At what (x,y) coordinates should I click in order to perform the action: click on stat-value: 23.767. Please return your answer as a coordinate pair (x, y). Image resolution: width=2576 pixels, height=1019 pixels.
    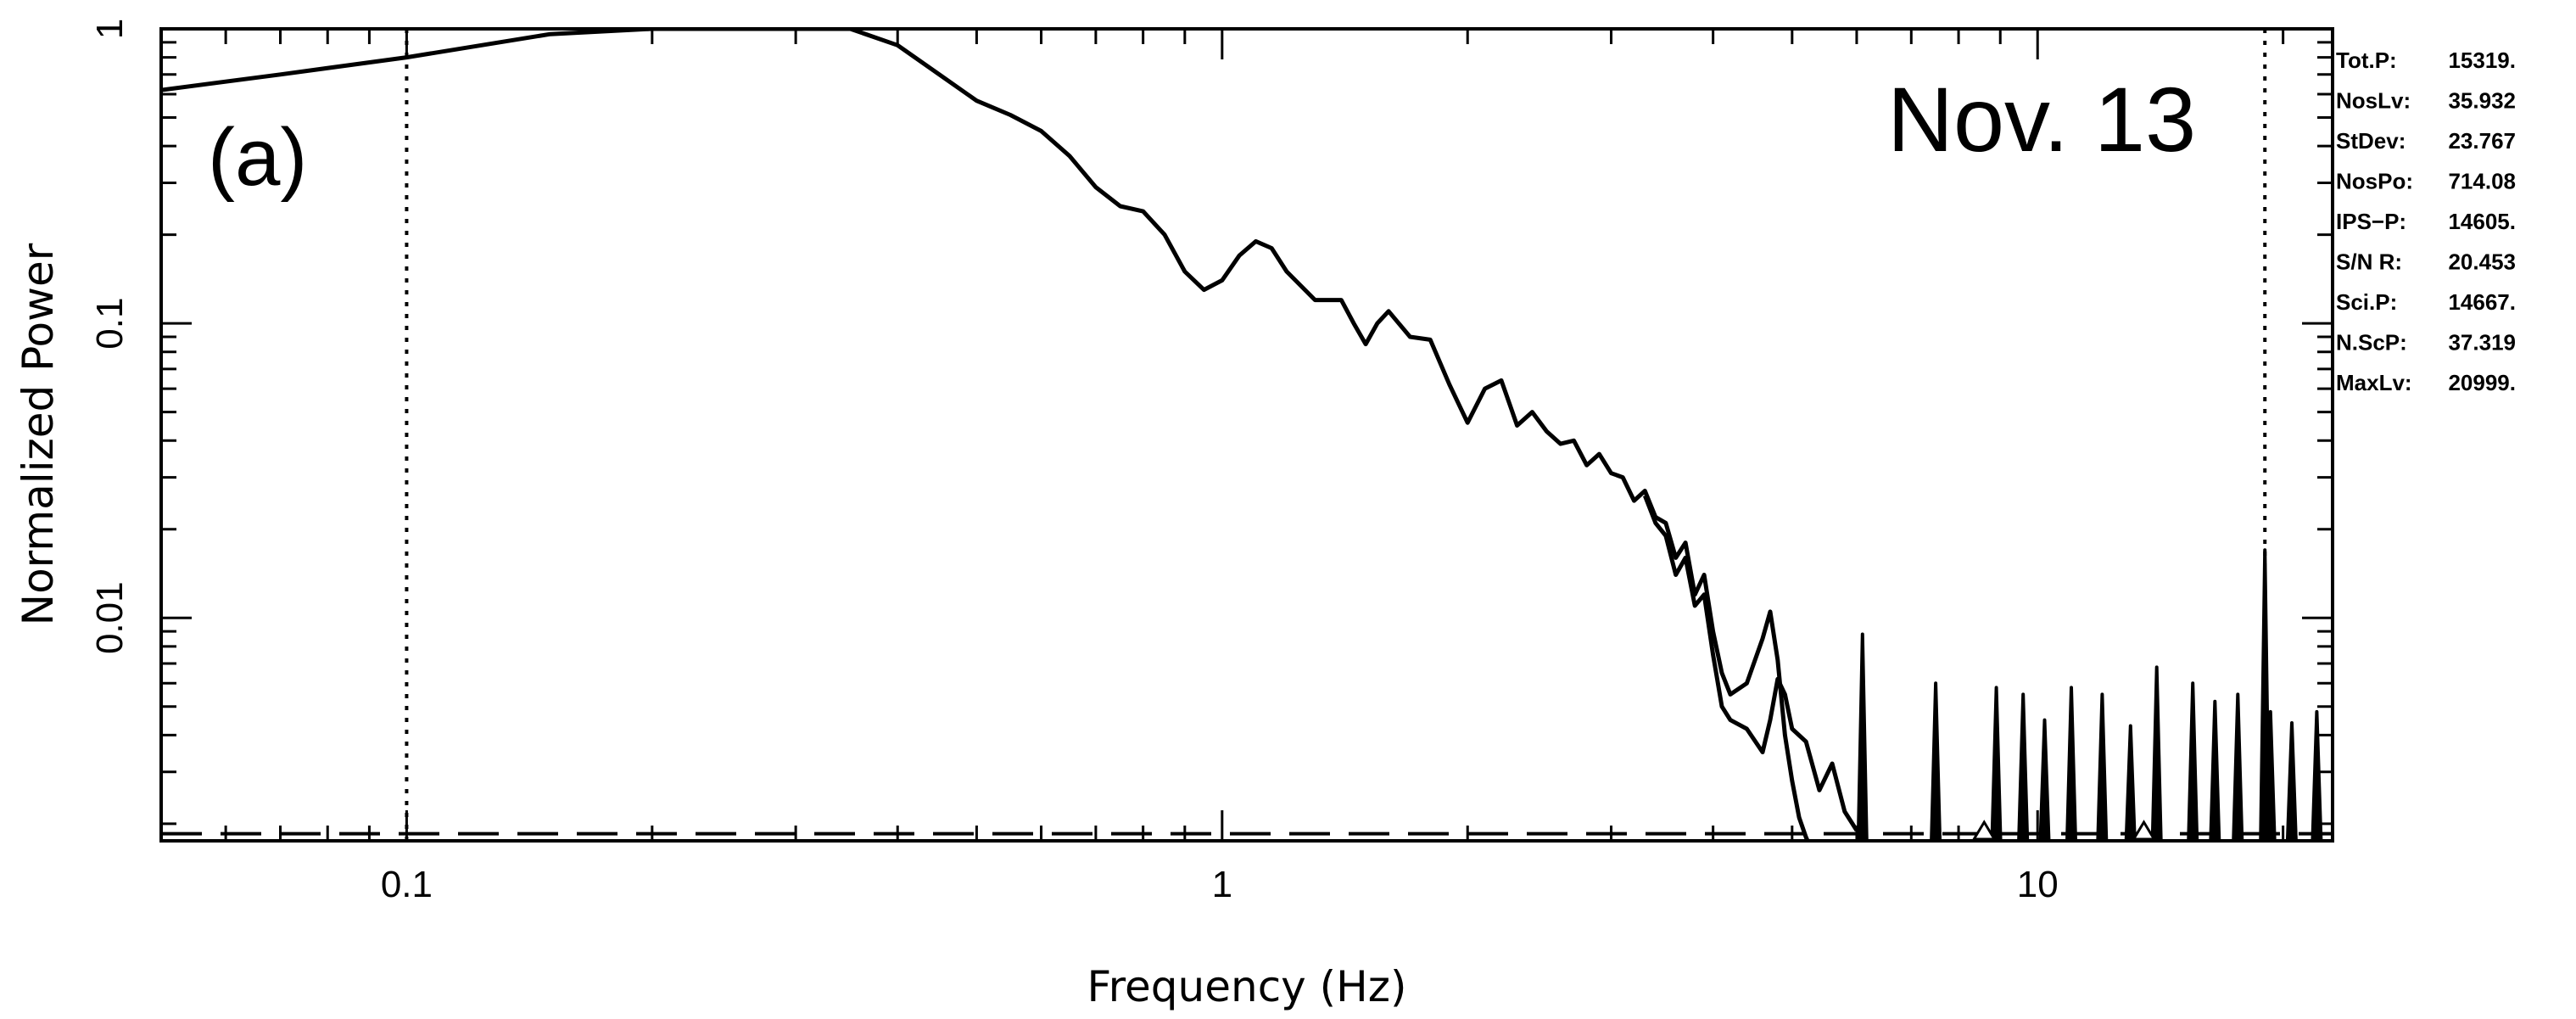
    Looking at the image, I should click on (2482, 141).